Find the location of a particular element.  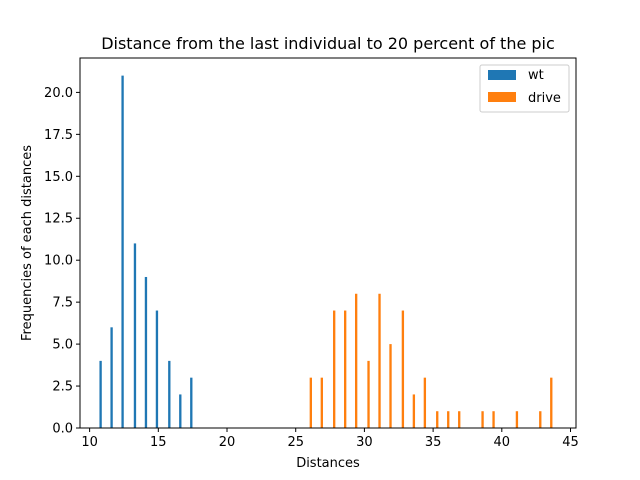

x-tick-label: 15 is located at coordinates (158, 442).